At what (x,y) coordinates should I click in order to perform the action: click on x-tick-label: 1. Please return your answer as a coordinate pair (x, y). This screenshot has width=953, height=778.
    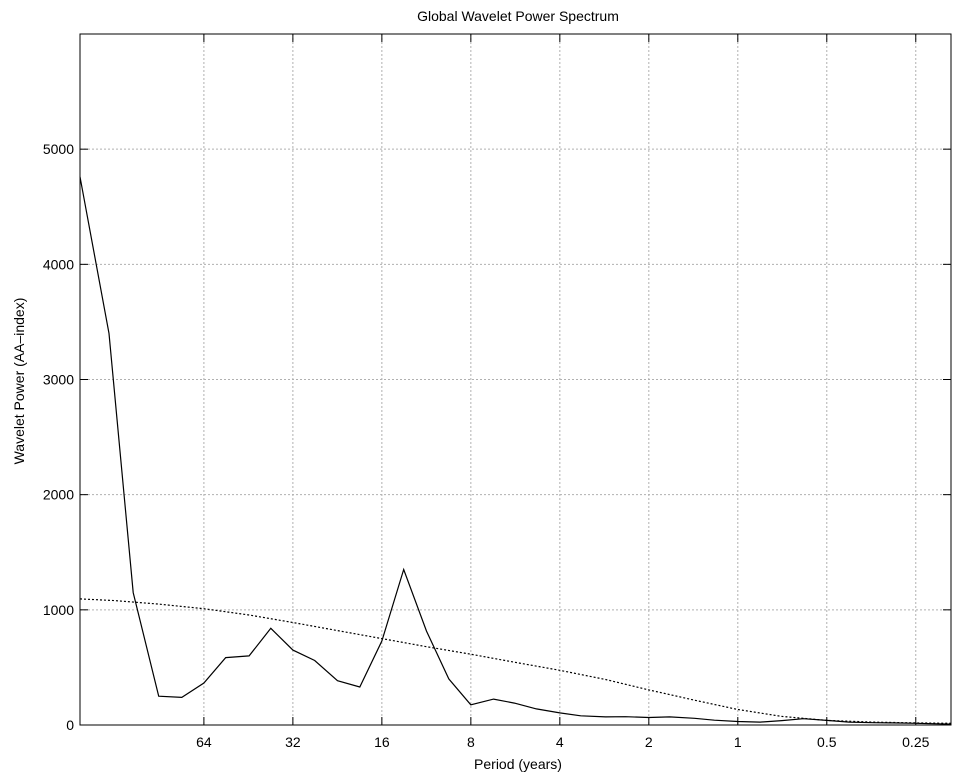
    Looking at the image, I should click on (738, 742).